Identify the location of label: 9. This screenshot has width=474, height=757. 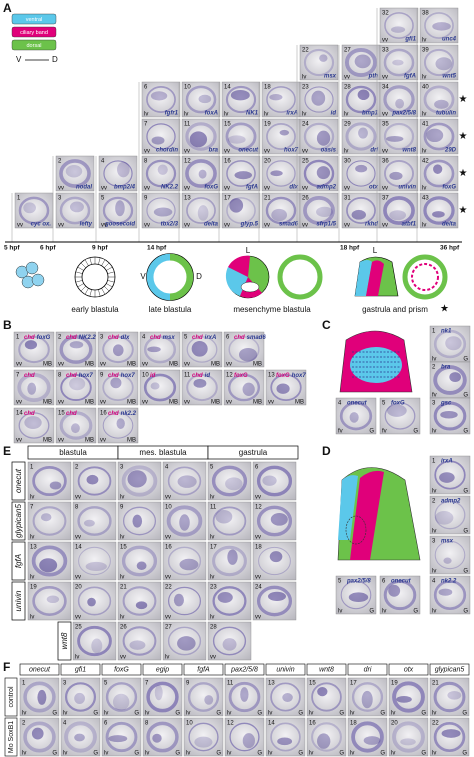
(188, 684).